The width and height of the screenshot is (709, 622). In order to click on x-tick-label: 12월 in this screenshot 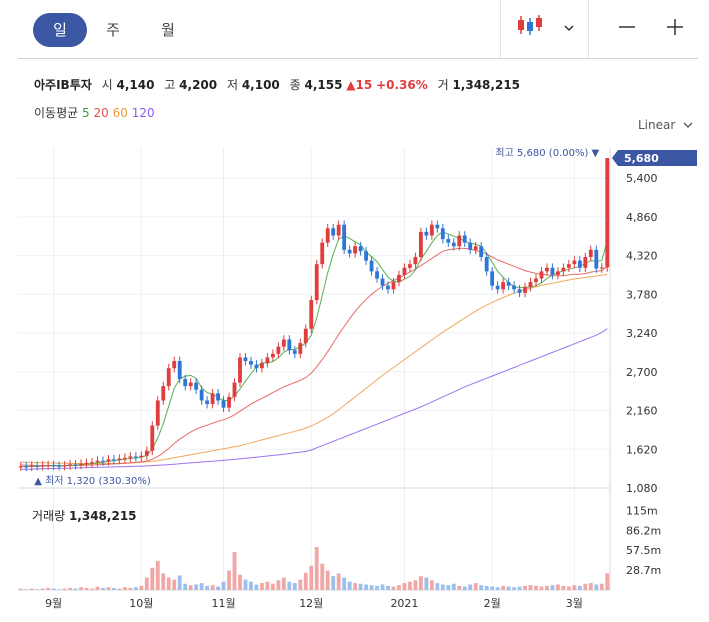, I will do `click(311, 603)`.